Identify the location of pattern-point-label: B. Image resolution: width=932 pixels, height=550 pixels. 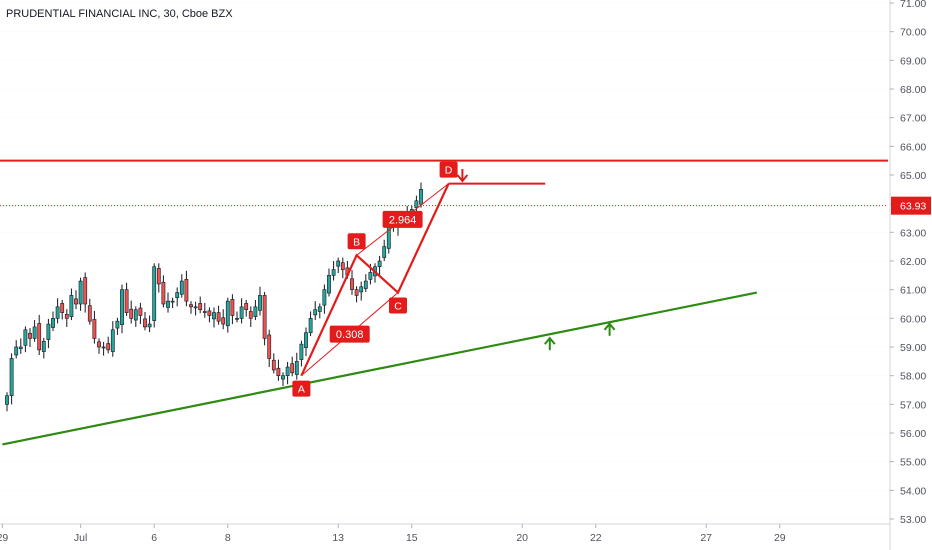
(356, 242).